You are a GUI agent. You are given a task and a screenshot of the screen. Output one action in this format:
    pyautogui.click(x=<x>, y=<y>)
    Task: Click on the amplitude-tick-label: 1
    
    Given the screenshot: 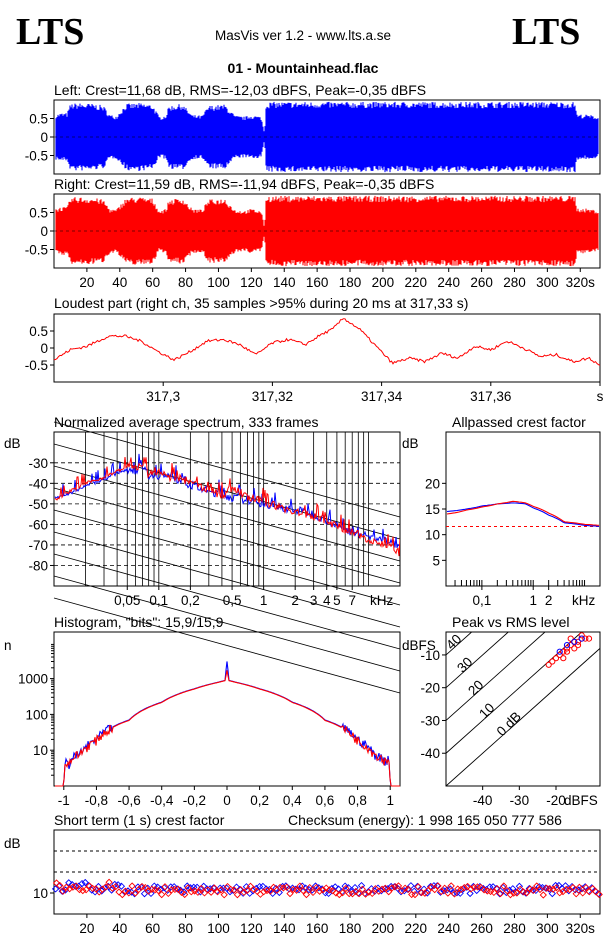 What is the action you would take?
    pyautogui.click(x=390, y=800)
    